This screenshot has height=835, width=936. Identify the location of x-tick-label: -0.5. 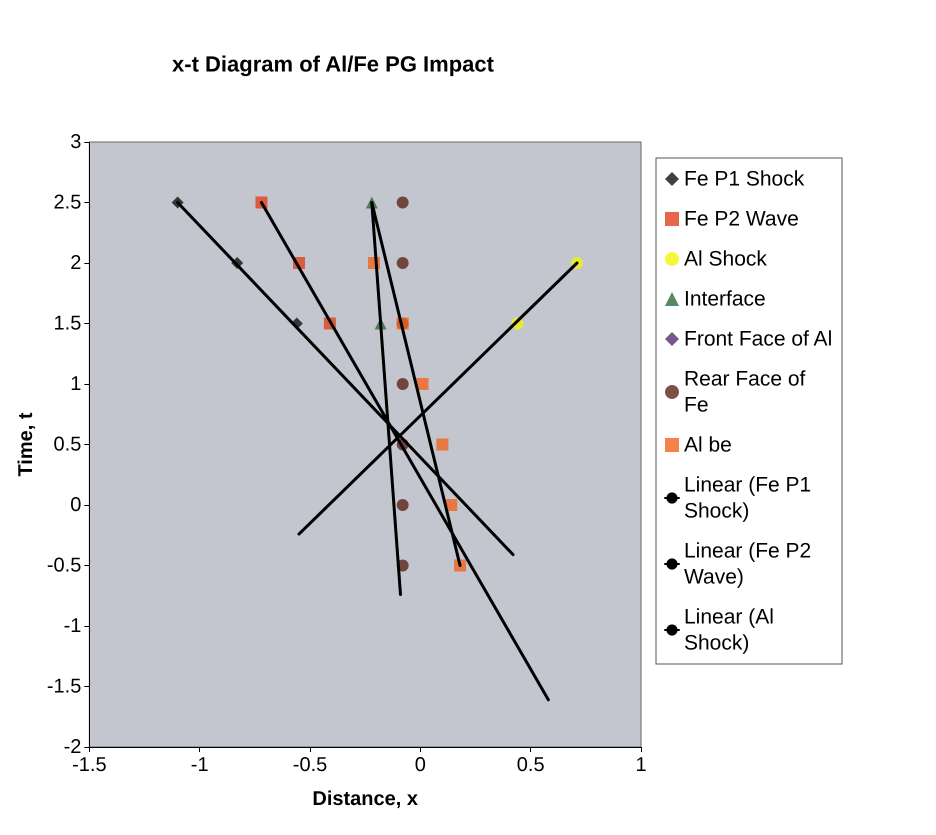
(310, 765).